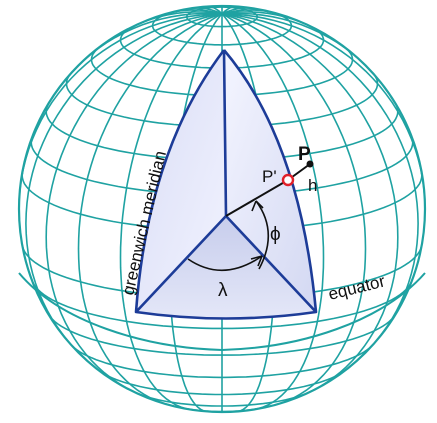 The width and height of the screenshot is (437, 423). What do you see at coordinates (262, 235) in the screenshot?
I see `latitude-arc` at bounding box center [262, 235].